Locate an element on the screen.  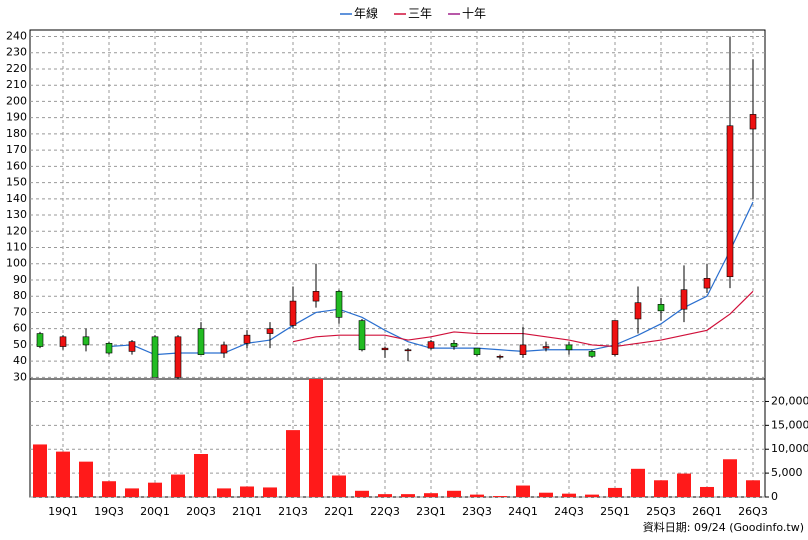
y-tick-label: 220 is located at coordinates (16, 68).